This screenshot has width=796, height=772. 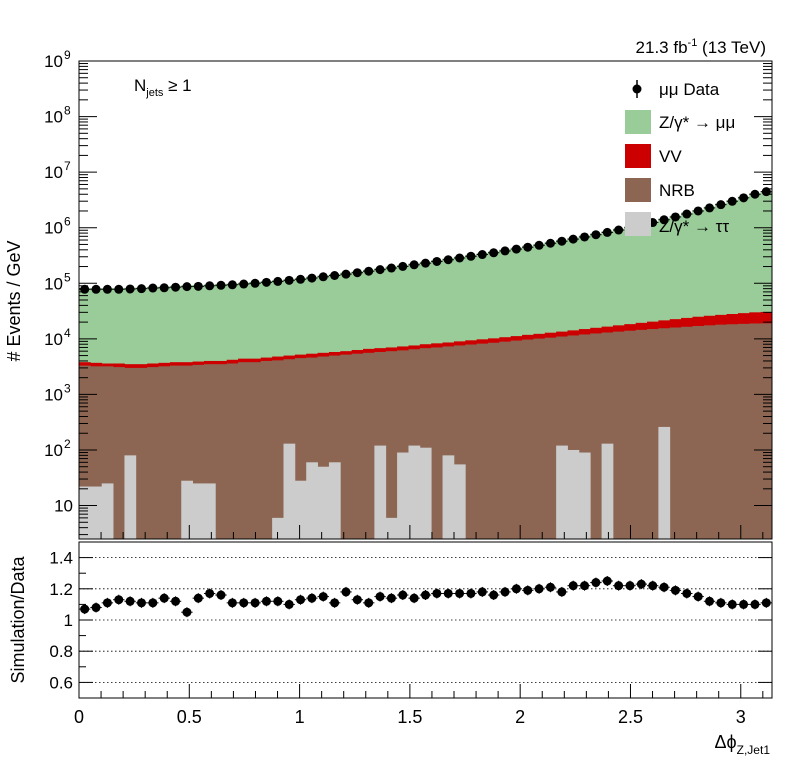 What do you see at coordinates (689, 89) in the screenshot?
I see `legend-data-label: μμ Data` at bounding box center [689, 89].